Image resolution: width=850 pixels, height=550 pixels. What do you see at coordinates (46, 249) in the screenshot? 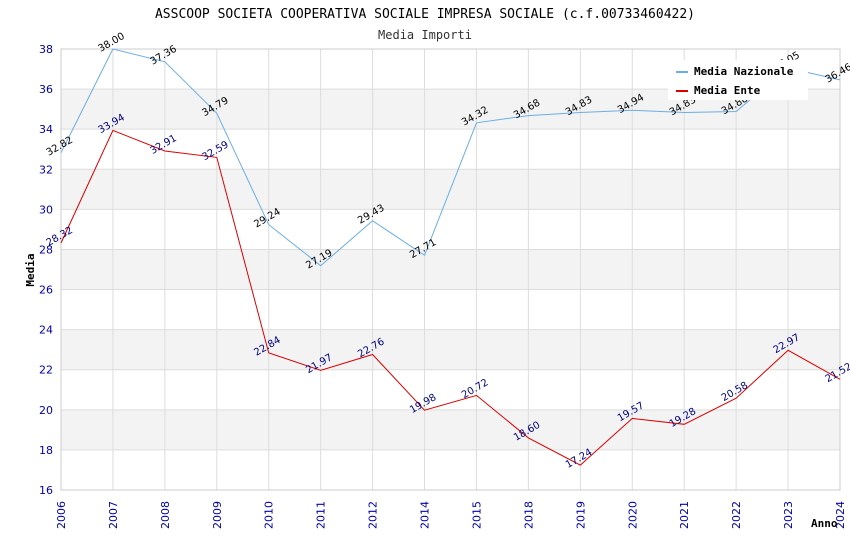
I see `y-tick-label: 28` at bounding box center [46, 249].